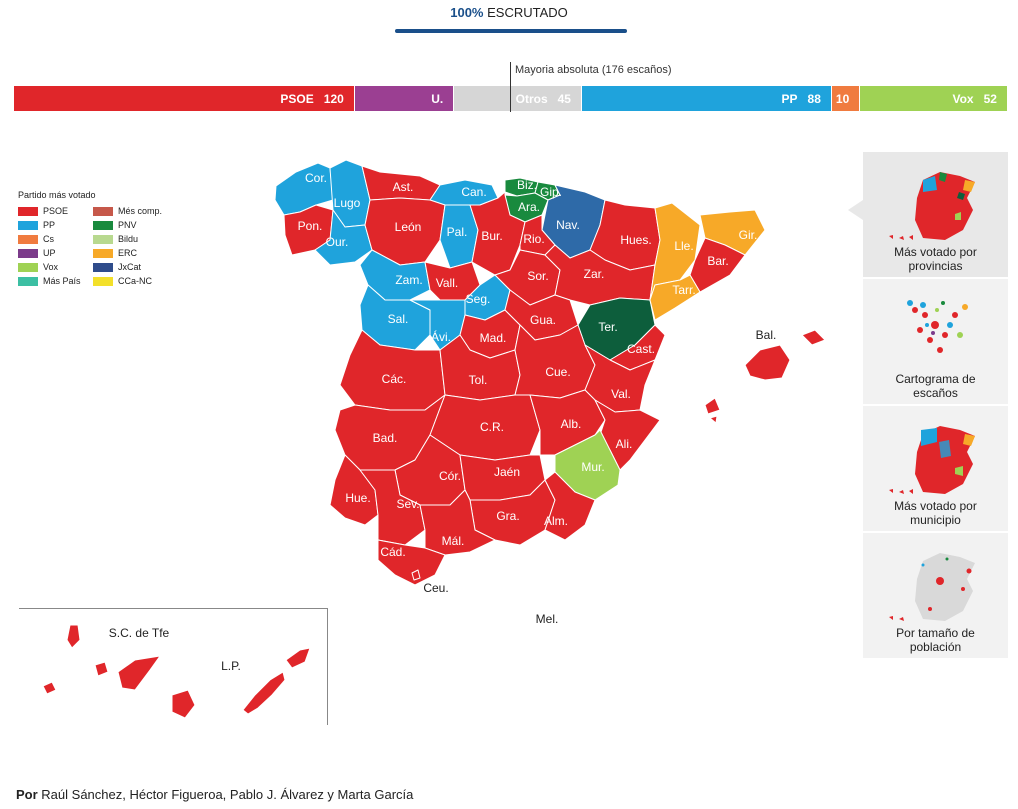  What do you see at coordinates (963, 98) in the screenshot?
I see `seat-party-label: Vox` at bounding box center [963, 98].